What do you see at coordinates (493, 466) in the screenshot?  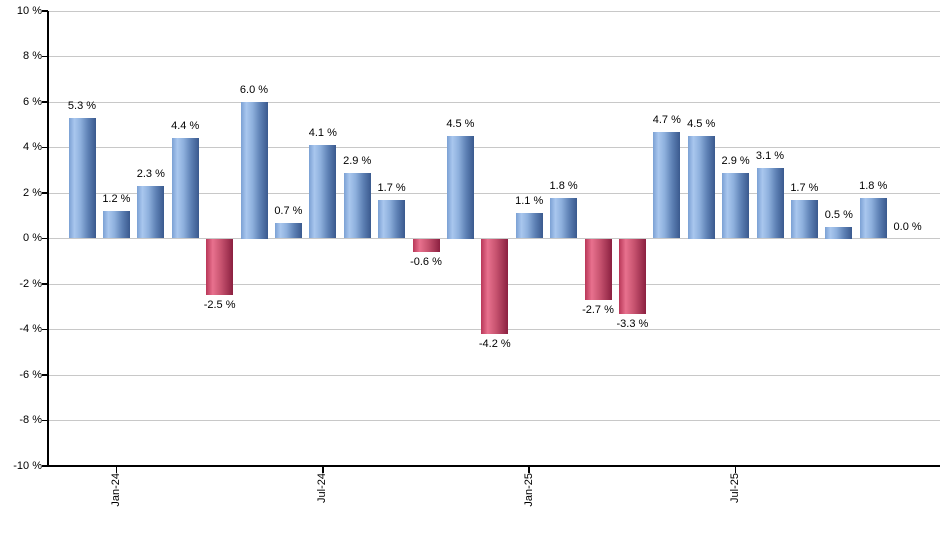 I see `x-axis-line` at bounding box center [493, 466].